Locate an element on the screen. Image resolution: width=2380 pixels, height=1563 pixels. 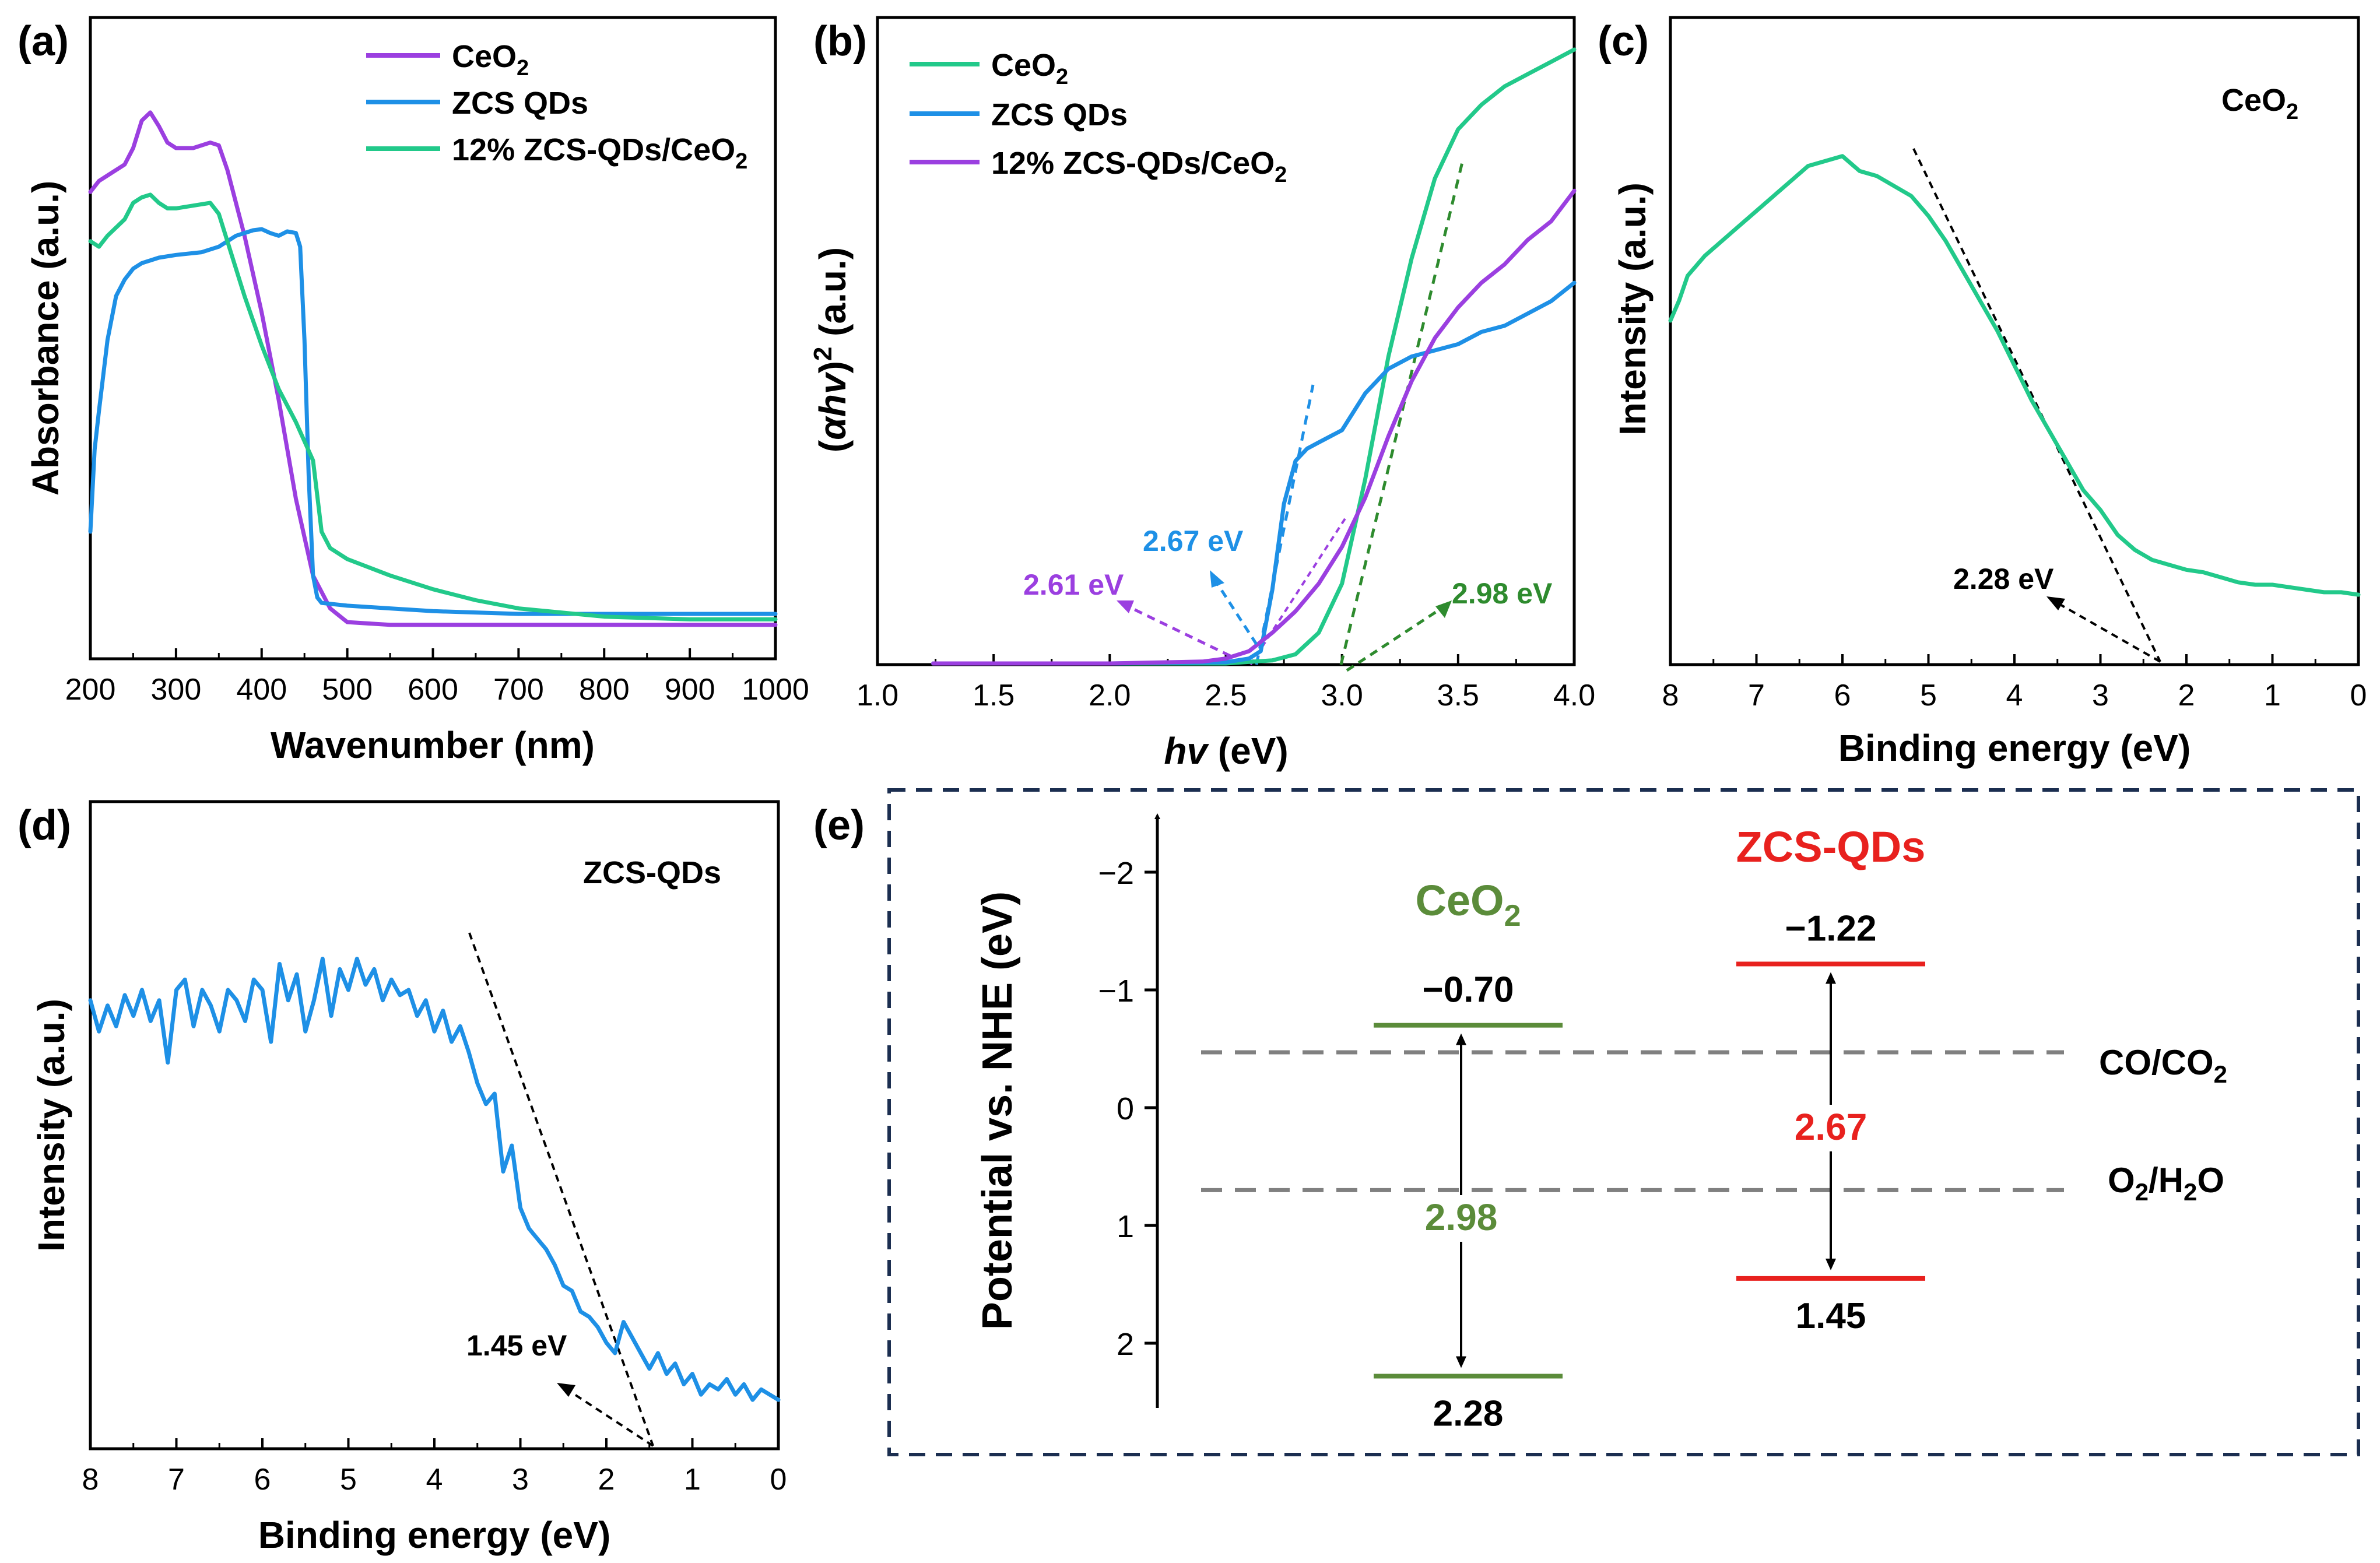
xtick-label-b-1: 1.5 is located at coordinates (994, 695).